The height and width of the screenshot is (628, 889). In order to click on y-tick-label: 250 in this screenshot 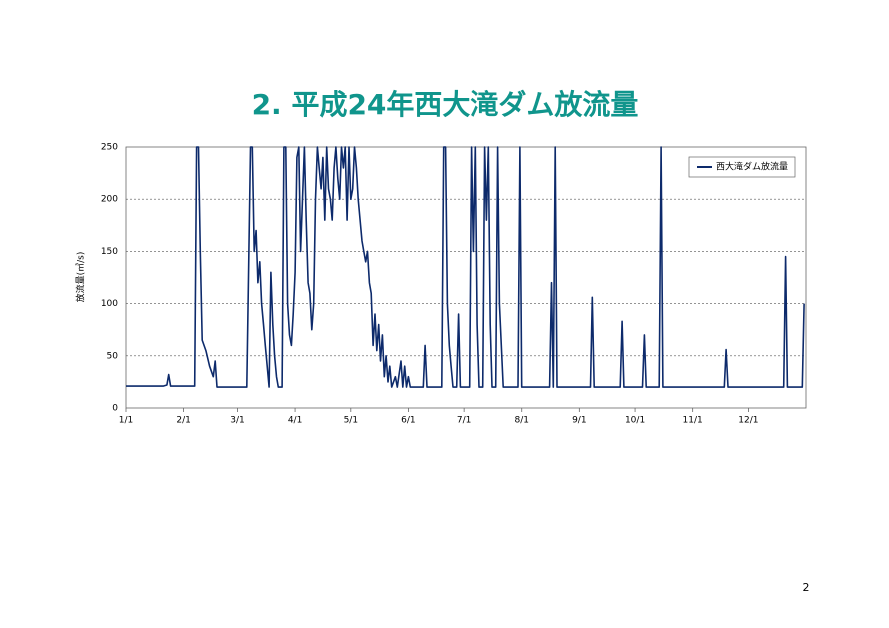, I will do `click(109, 148)`.